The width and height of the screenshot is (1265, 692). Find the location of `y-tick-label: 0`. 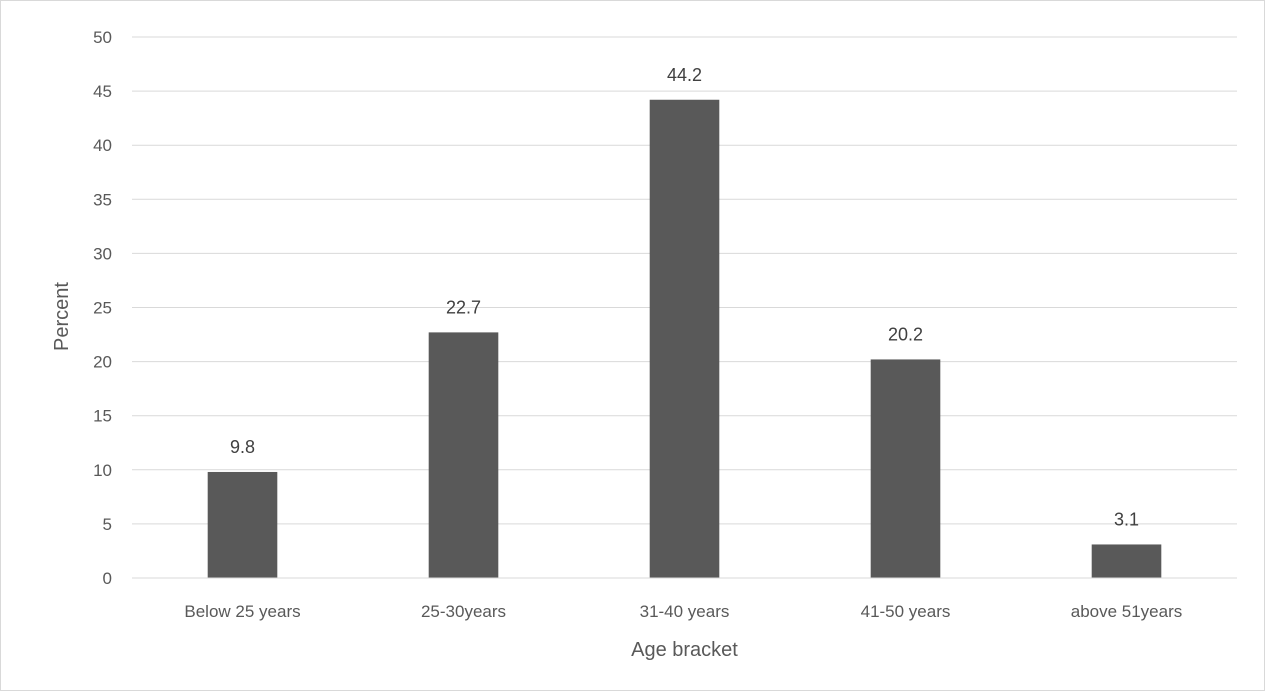

y-tick-label: 0 is located at coordinates (107, 578).